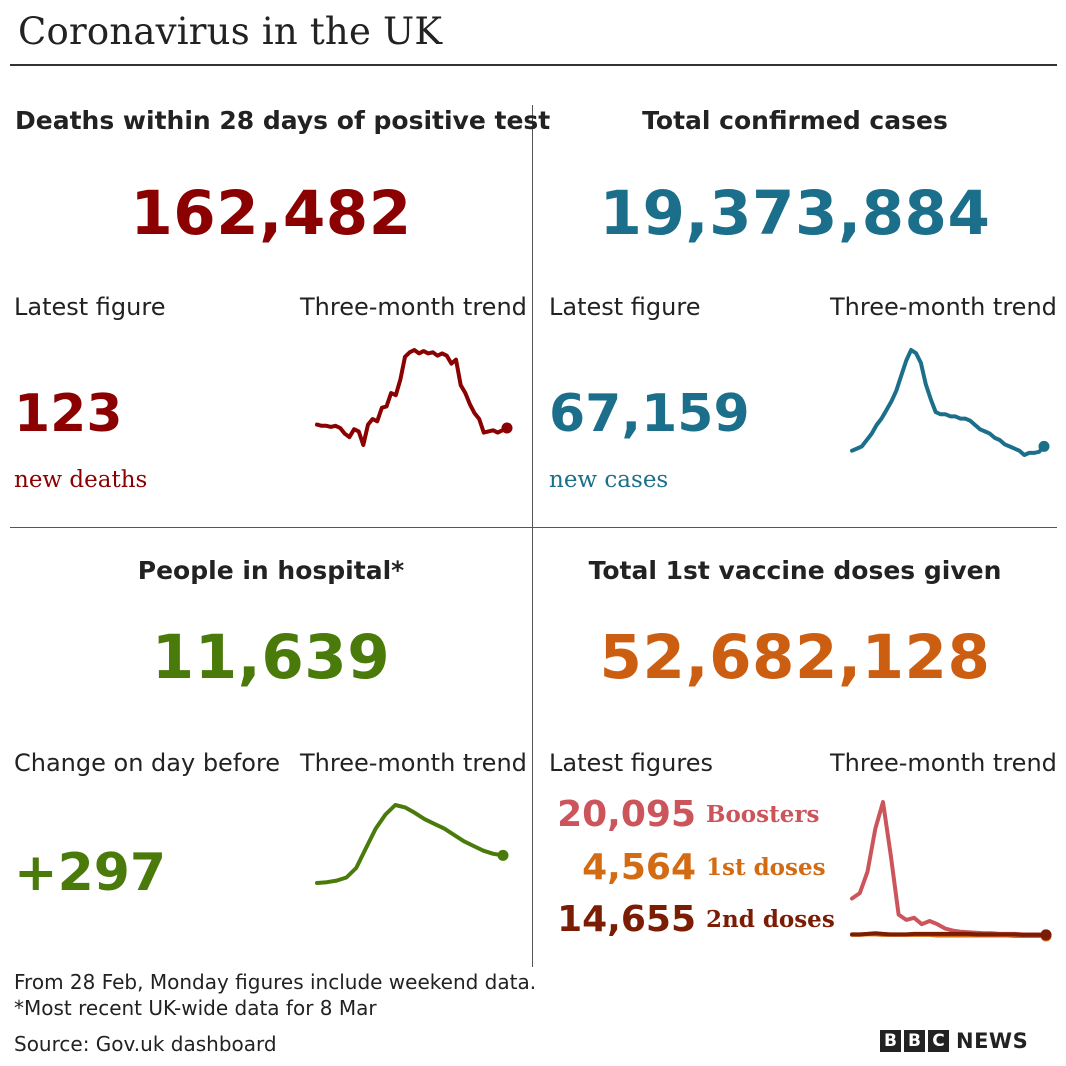 Image resolution: width=1066 pixels, height=1066 pixels. What do you see at coordinates (649, 414) in the screenshot?
I see `cases-latest-value: 67,159` at bounding box center [649, 414].